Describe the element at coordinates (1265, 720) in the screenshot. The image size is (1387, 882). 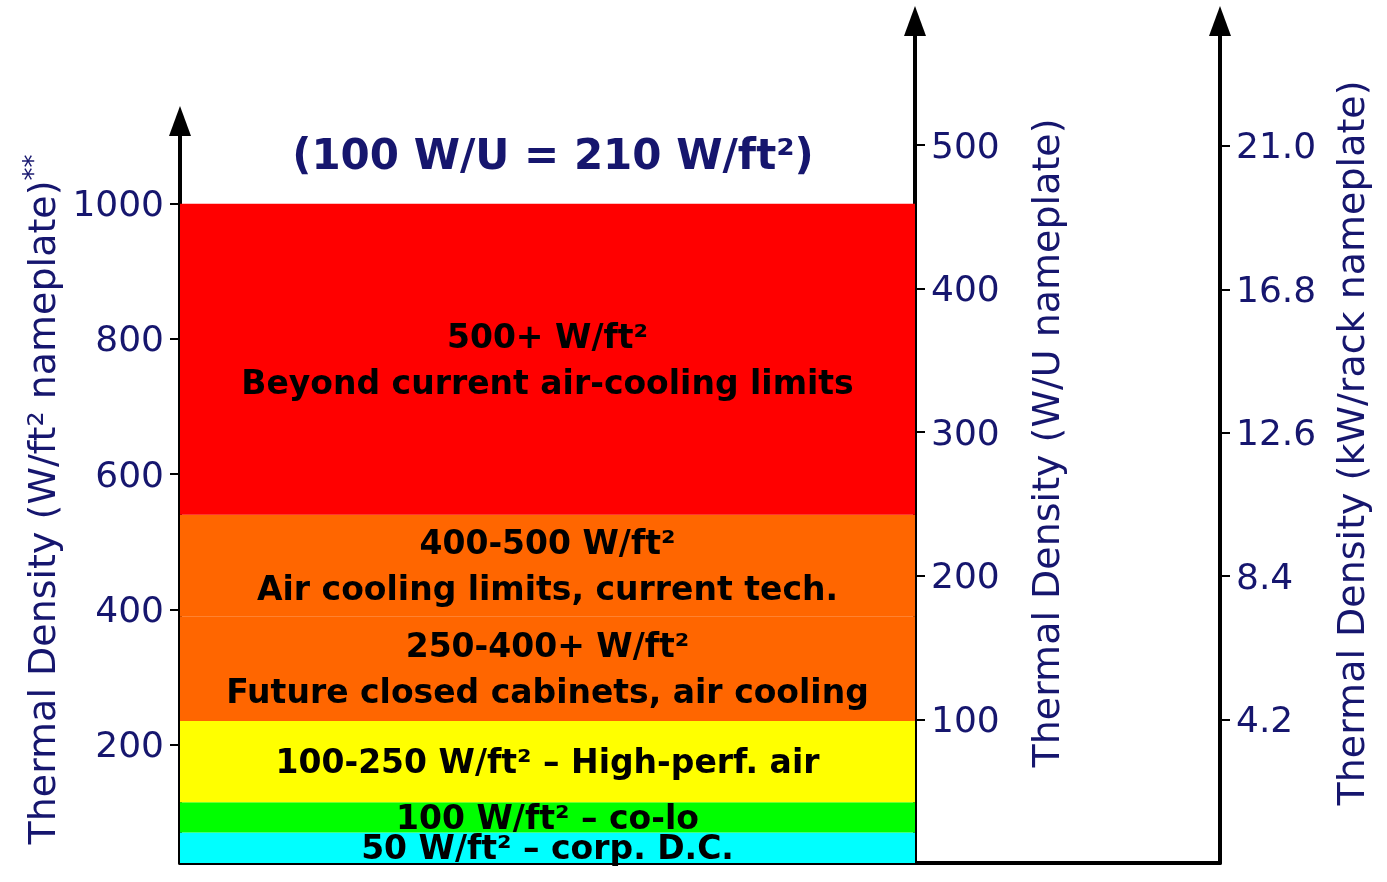
I see `y3-tick-label: 4.2` at that location.